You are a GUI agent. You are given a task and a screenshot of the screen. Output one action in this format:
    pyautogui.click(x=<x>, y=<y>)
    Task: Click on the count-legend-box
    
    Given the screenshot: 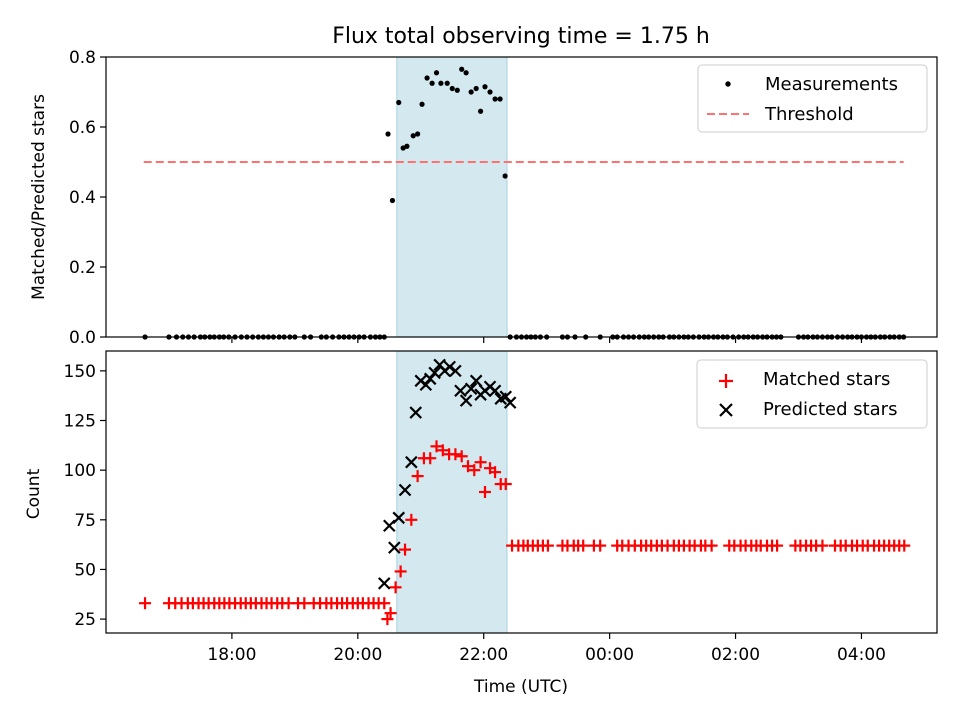 What is the action you would take?
    pyautogui.click(x=812, y=394)
    